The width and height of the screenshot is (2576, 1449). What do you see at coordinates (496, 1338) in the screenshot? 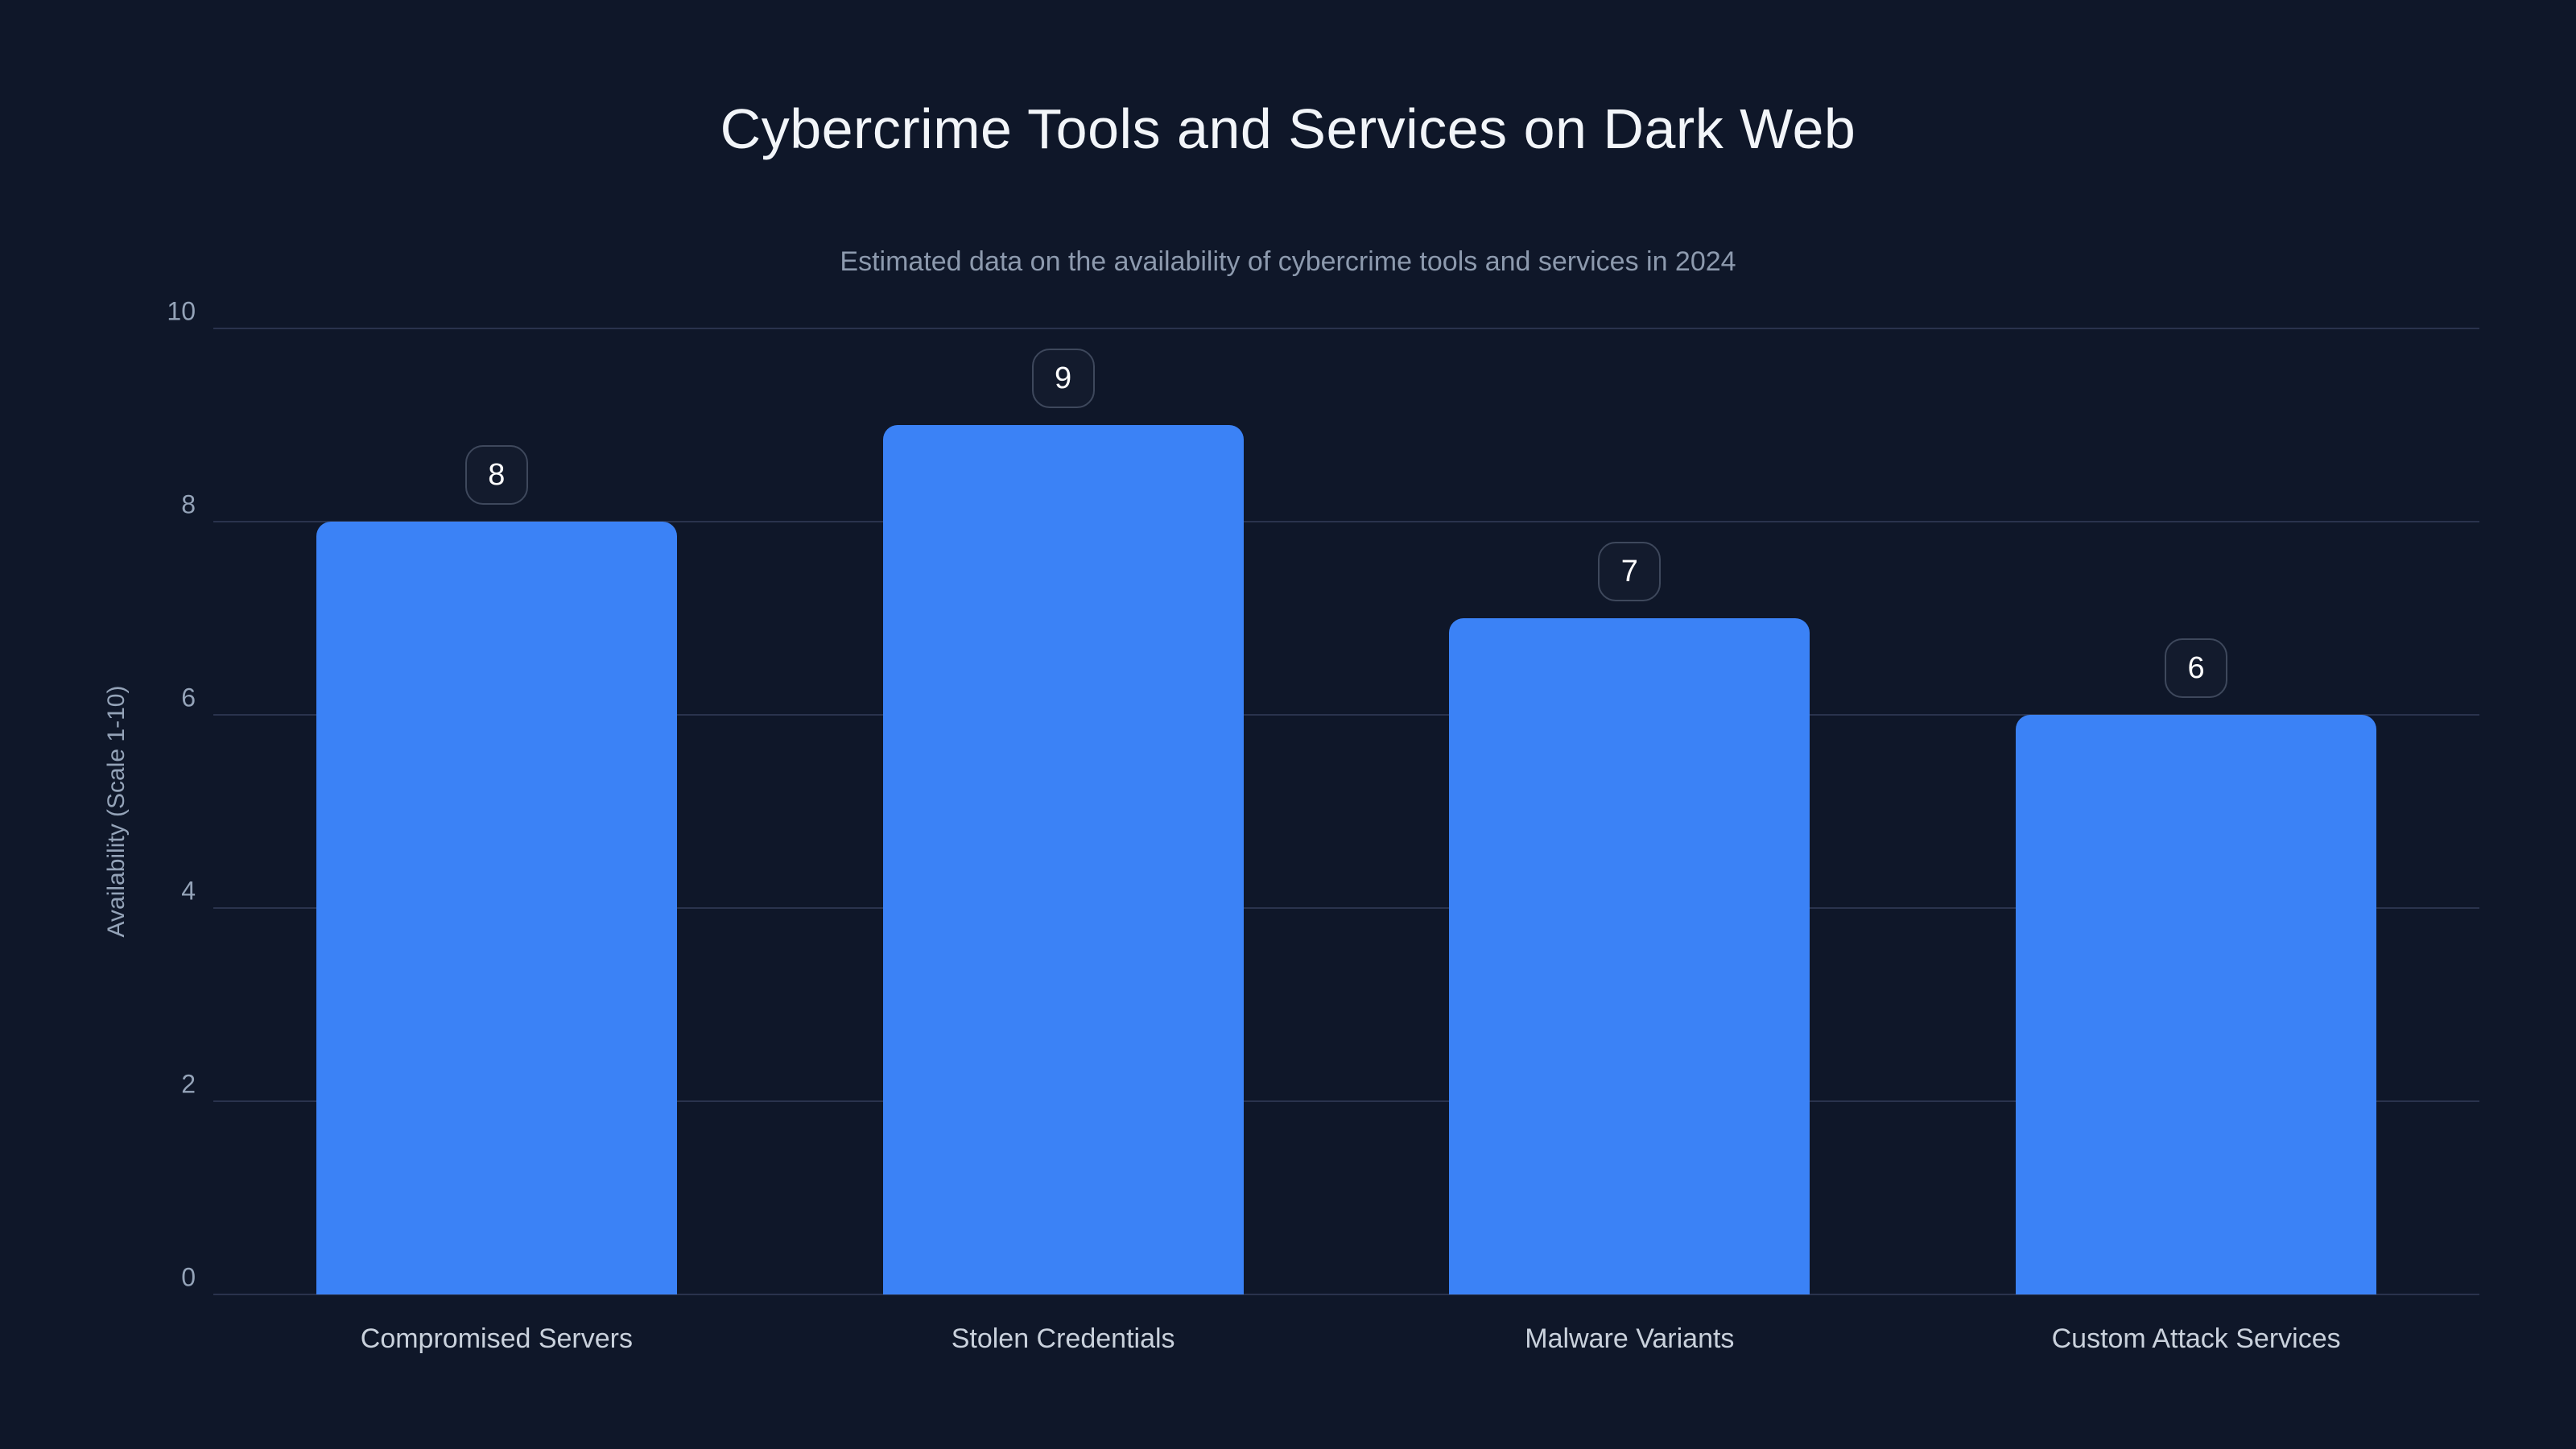
I see `x-tick-label-compromised-servers: Compromised Servers` at bounding box center [496, 1338].